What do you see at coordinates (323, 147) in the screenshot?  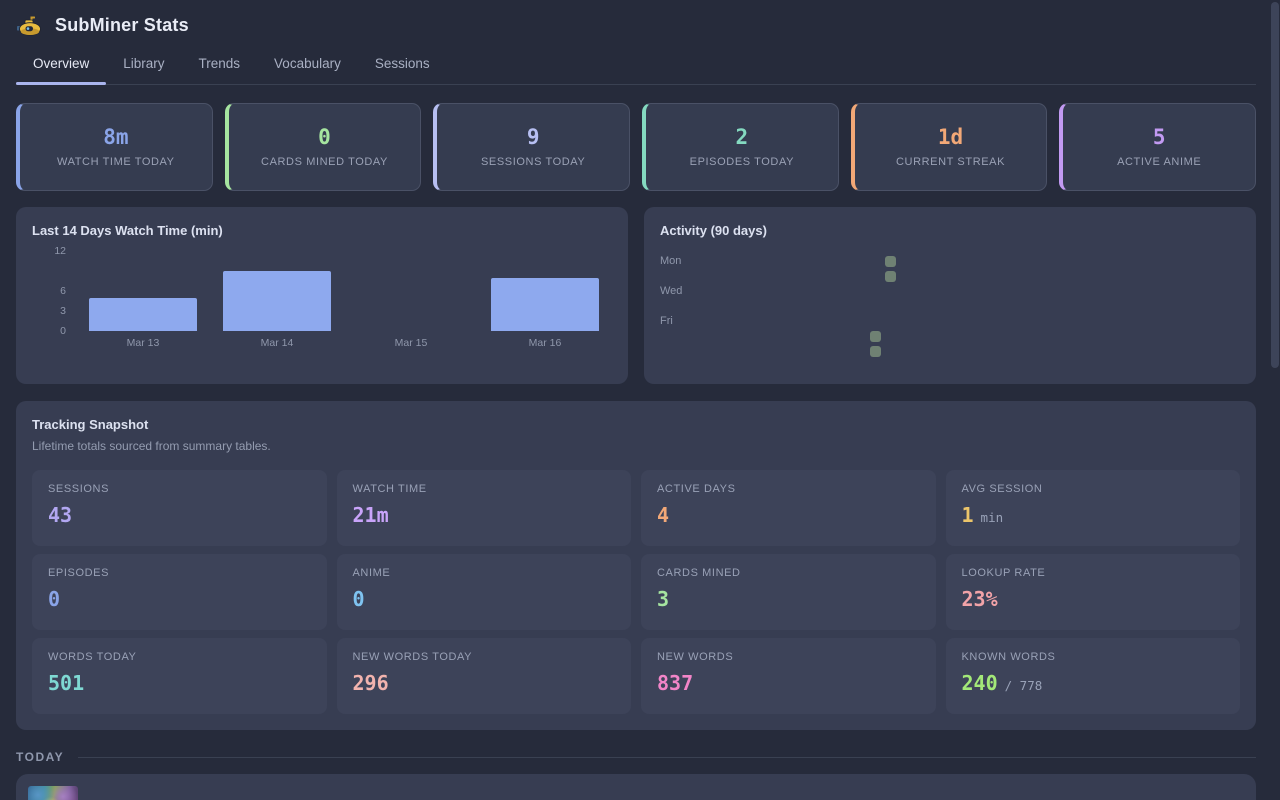 I see `stat-card-cards-mined-today: 0 CARDS MINED TODAY` at bounding box center [323, 147].